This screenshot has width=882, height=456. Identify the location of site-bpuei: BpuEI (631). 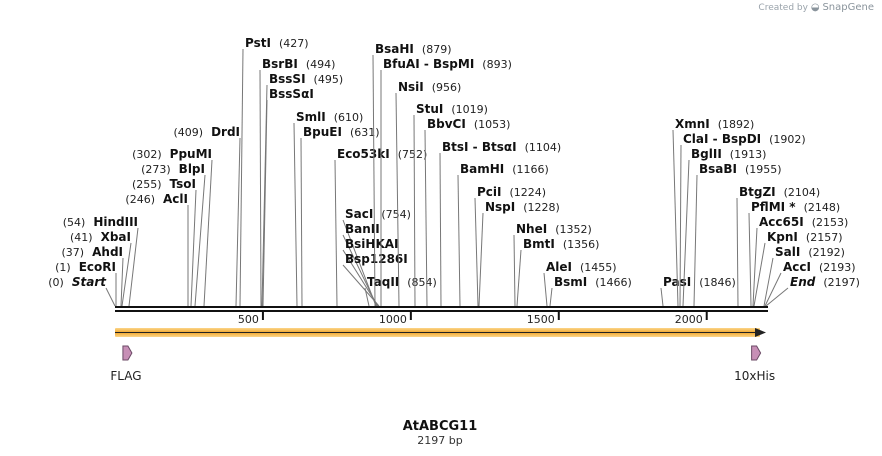
(340, 216).